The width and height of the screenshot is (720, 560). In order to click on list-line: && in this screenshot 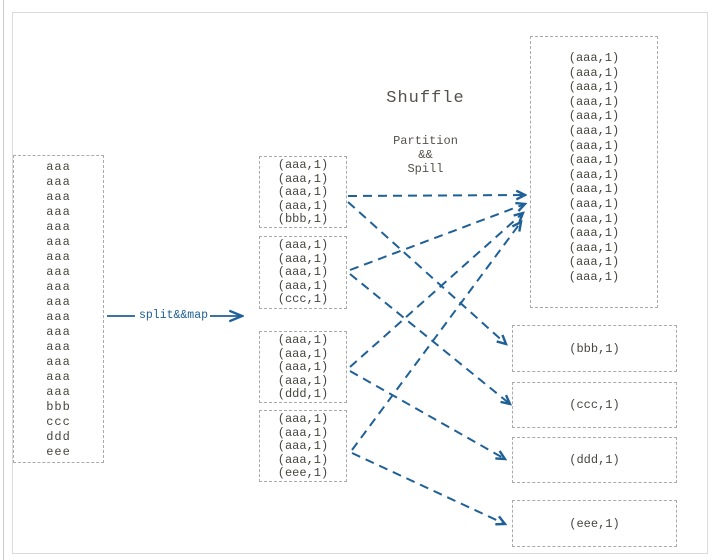, I will do `click(425, 155)`.